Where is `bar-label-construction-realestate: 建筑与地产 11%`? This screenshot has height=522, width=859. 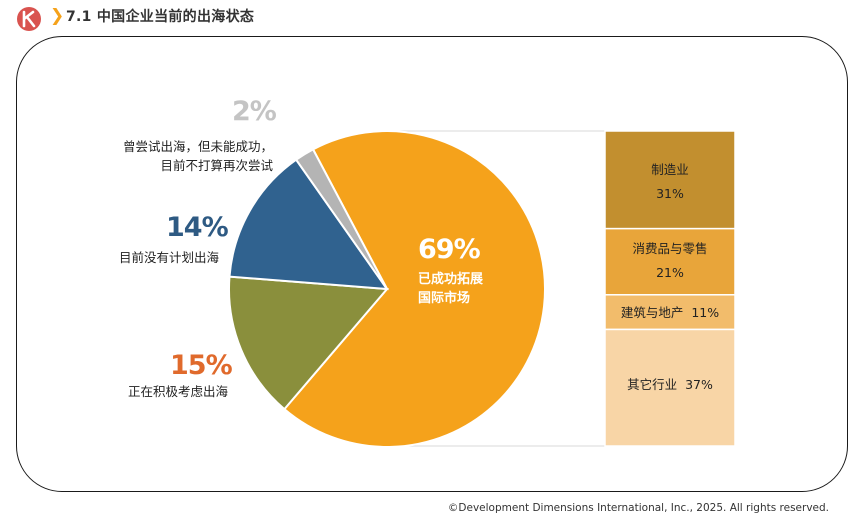
bar-label-construction-realestate: 建筑与地产 11% is located at coordinates (670, 312).